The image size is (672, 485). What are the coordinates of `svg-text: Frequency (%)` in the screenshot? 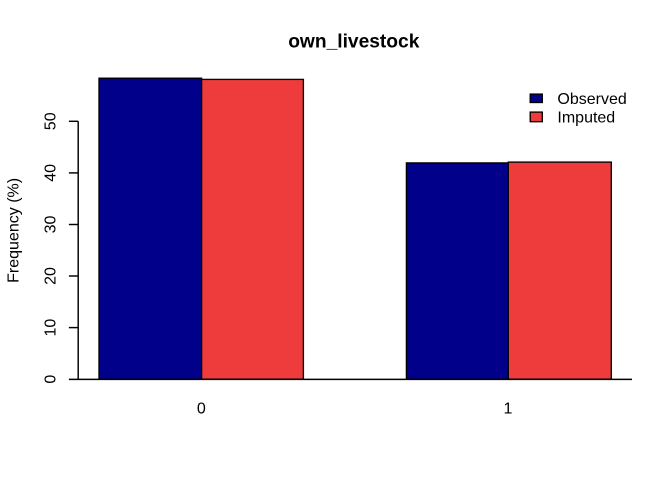 It's located at (13, 230).